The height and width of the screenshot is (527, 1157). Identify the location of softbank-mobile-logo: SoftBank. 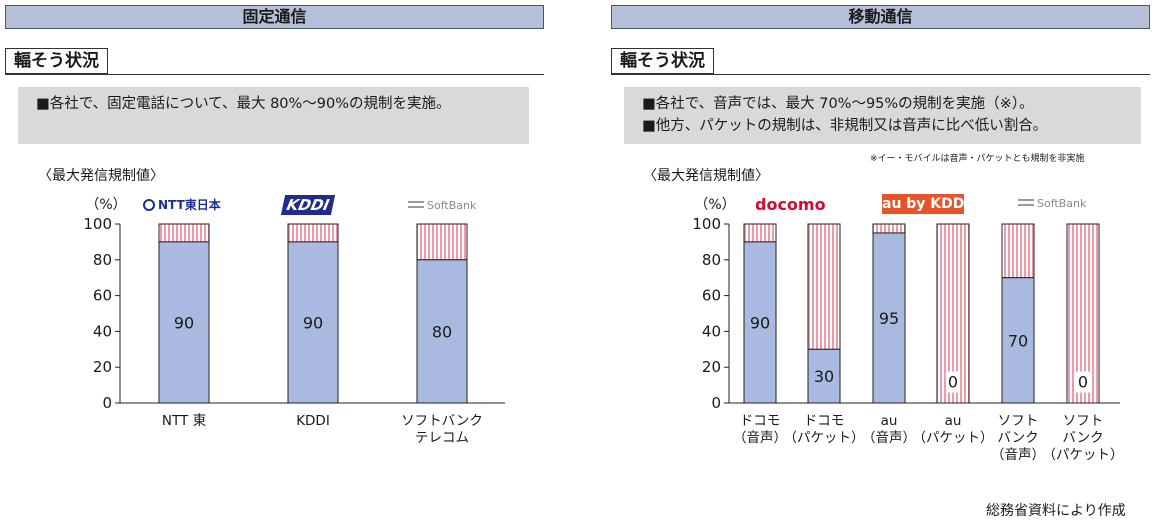
(1052, 203).